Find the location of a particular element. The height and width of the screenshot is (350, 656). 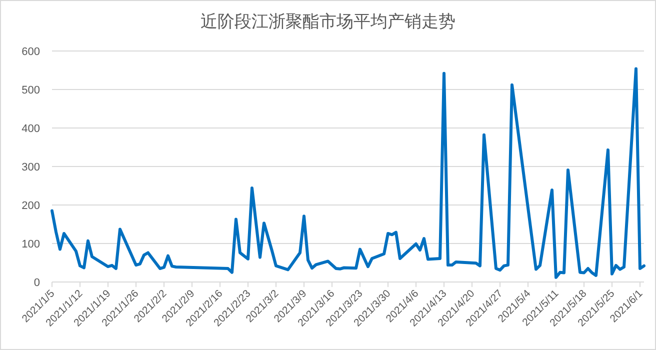

chart-title: 近阶段江浙聚酯市场平均产销走势 is located at coordinates (328, 21).